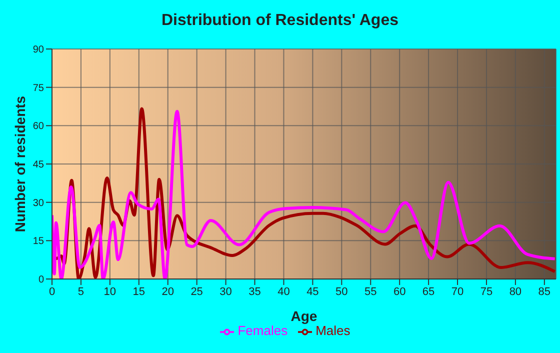  Describe the element at coordinates (333, 330) in the screenshot. I see `legend-label: Males` at that location.